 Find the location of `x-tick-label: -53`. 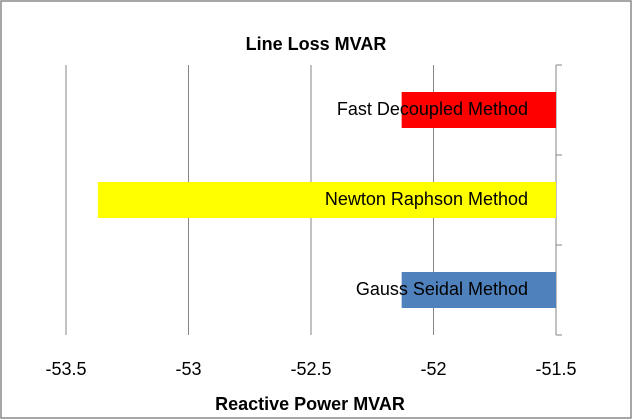

x-tick-label: -53 is located at coordinates (188, 369).